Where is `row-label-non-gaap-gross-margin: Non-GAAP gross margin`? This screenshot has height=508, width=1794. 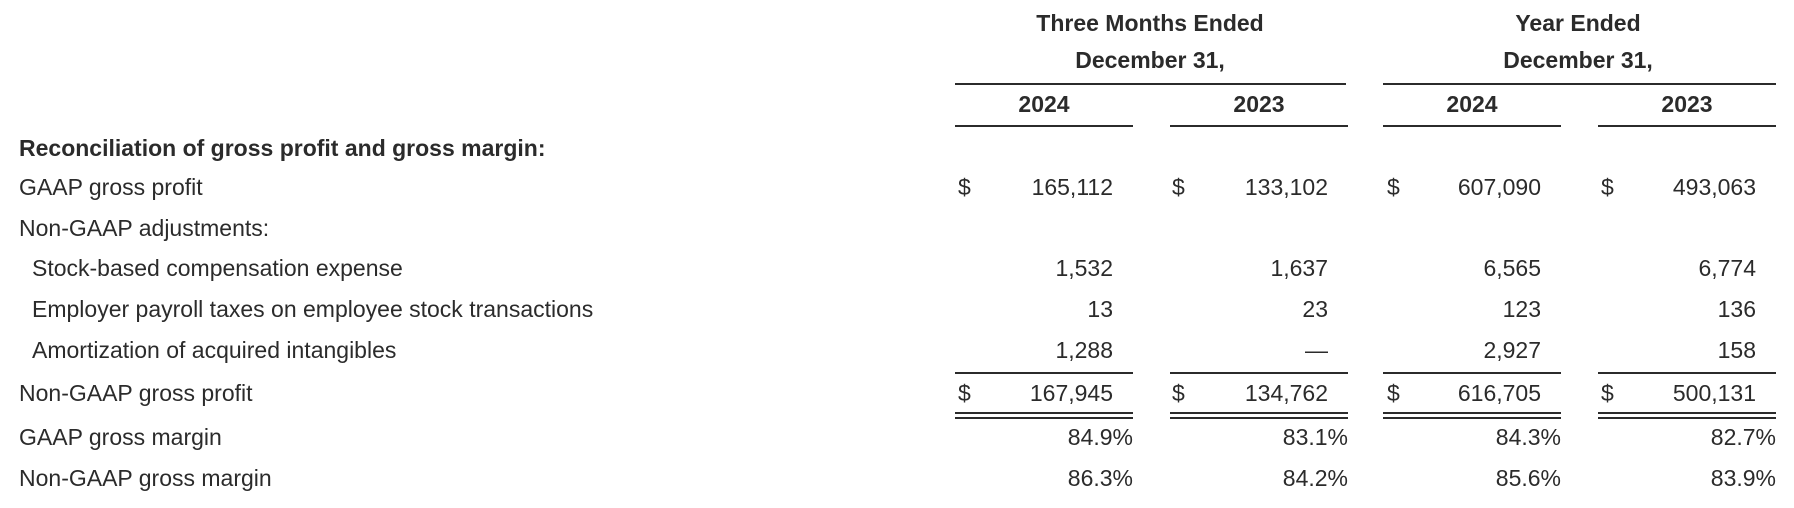
row-label-non-gaap-gross-margin: Non-GAAP gross margin is located at coordinates (145, 478).